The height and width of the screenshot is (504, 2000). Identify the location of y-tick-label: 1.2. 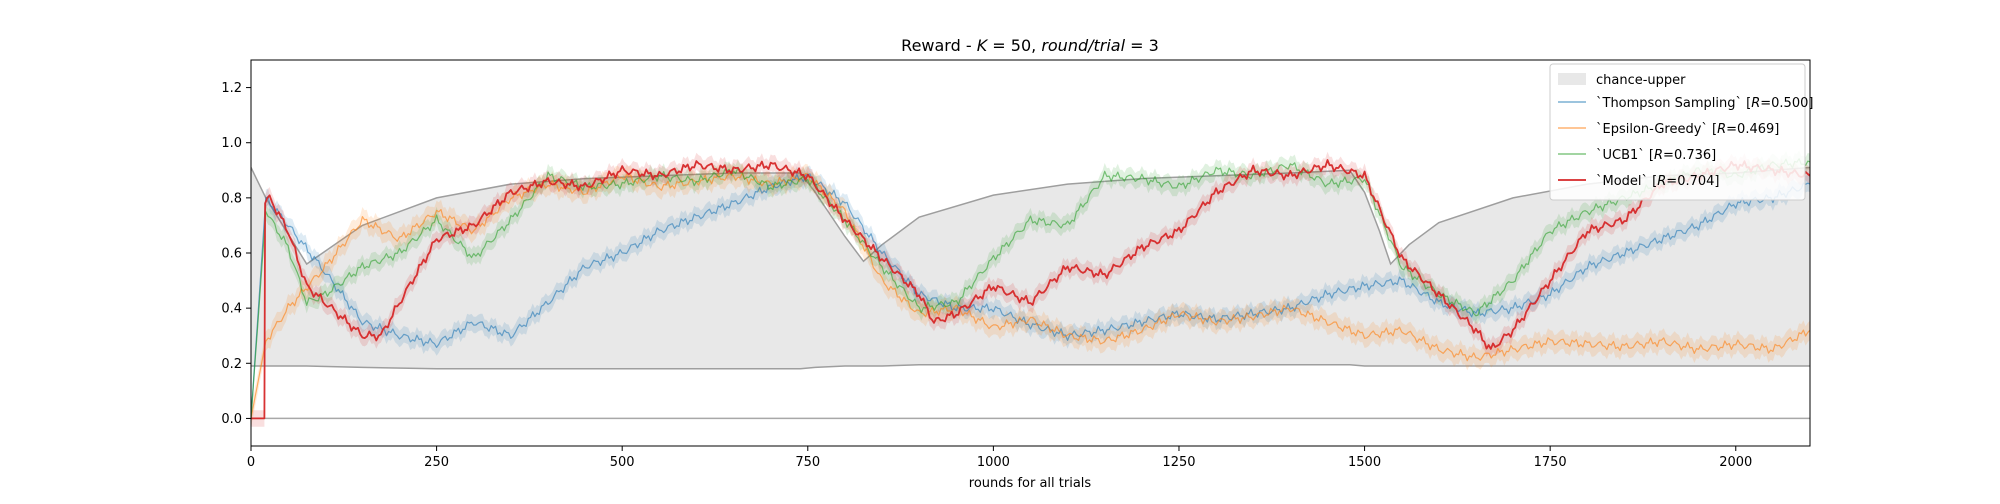
(231, 88).